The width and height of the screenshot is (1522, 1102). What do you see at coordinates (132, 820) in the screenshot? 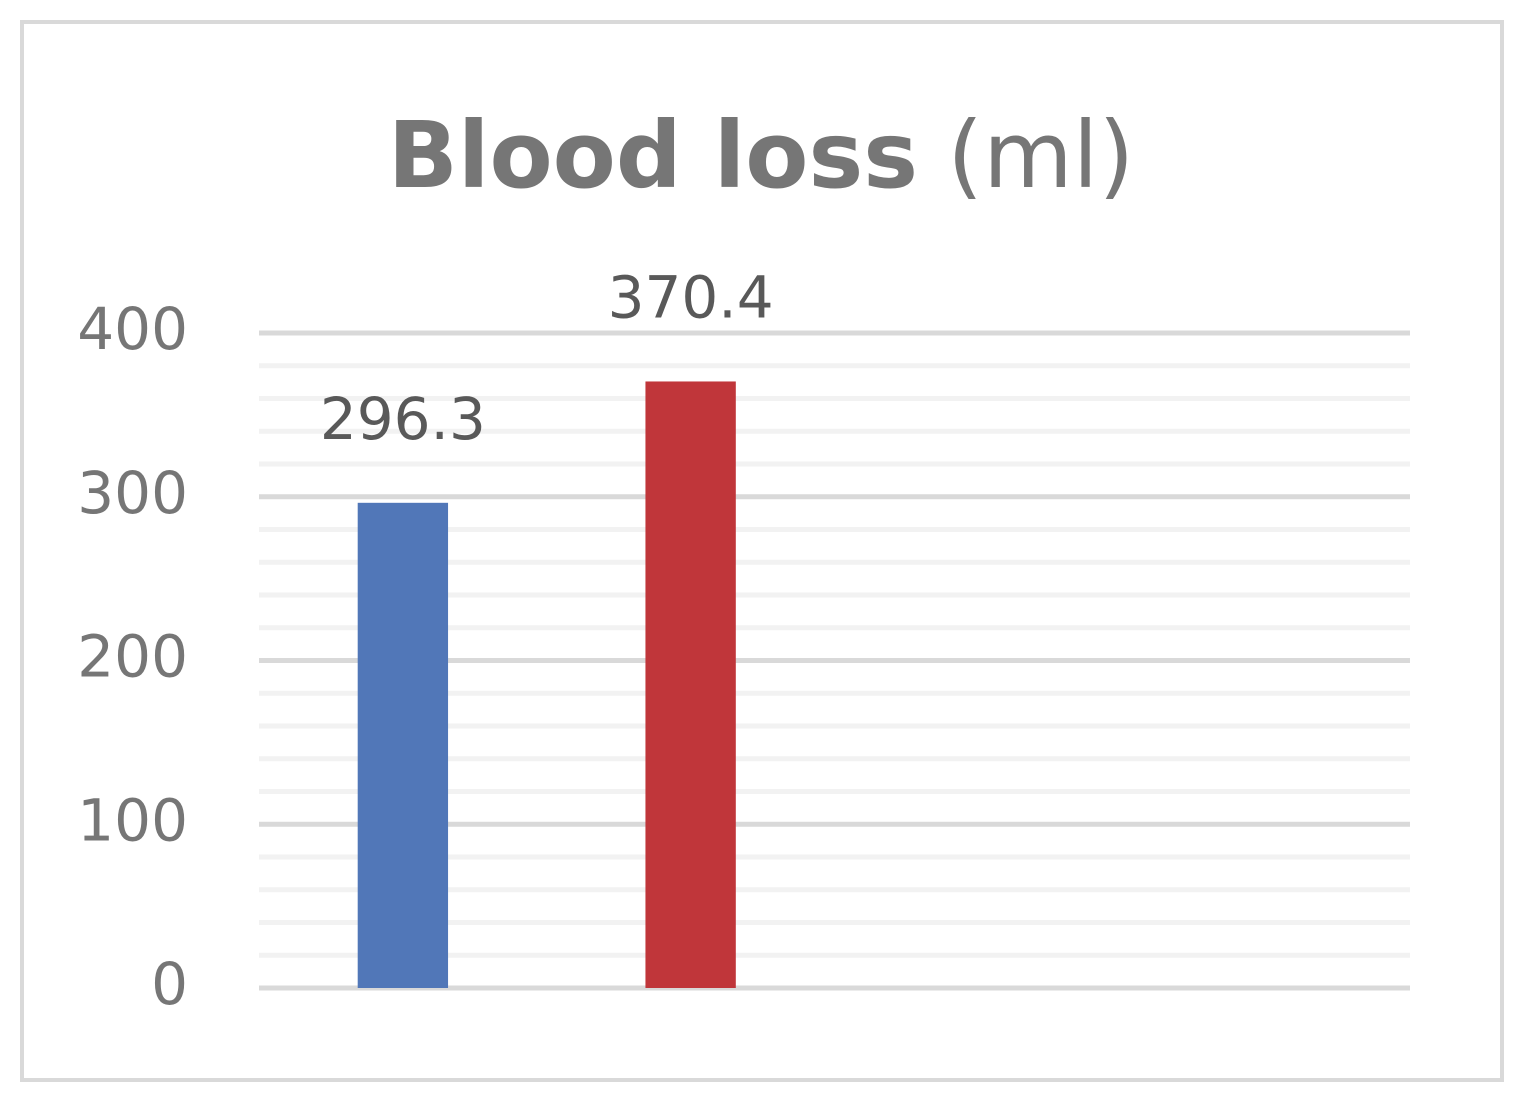
I see `y-tick-label: 100` at bounding box center [132, 820].